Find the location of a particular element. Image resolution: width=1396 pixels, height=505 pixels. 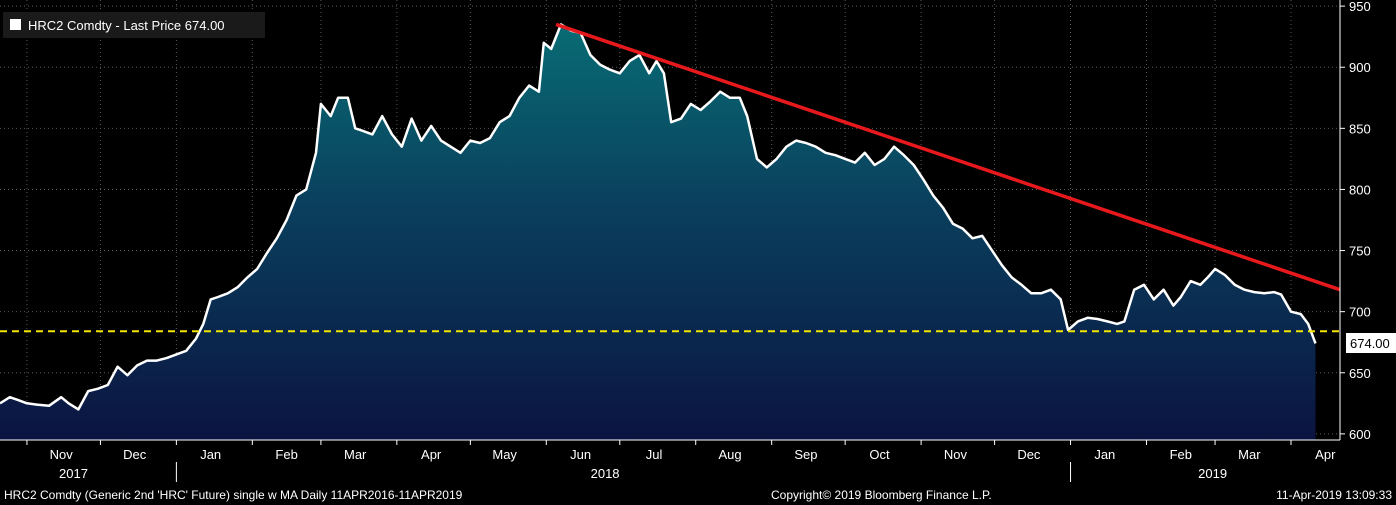

legend-label: HRC2 Comdty - Last Price 674.00 is located at coordinates (126, 25).